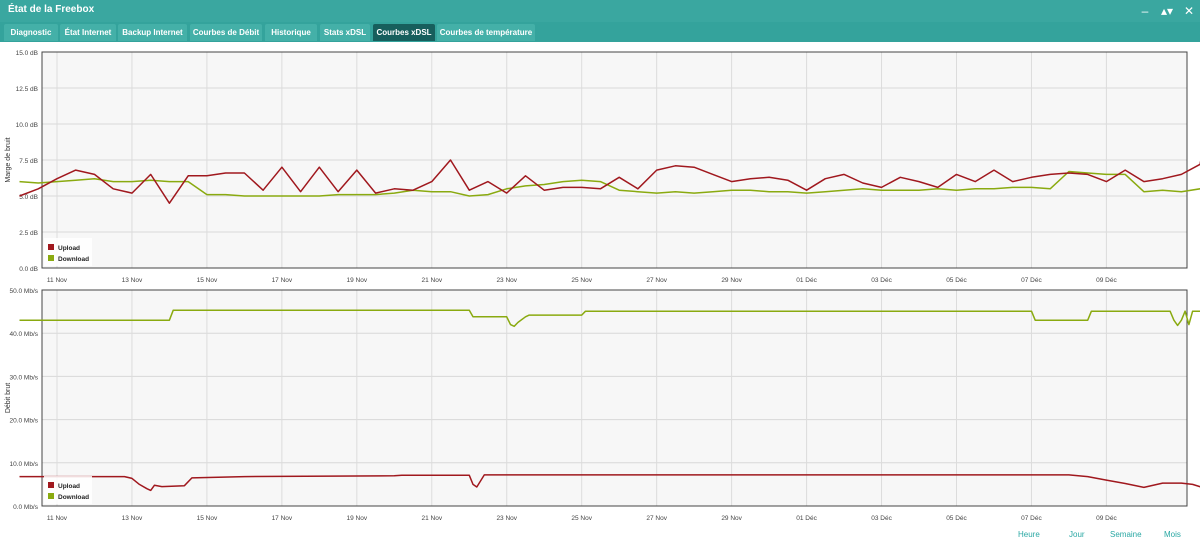  What do you see at coordinates (28, 197) in the screenshot?
I see `y-tick-label: 5.0 dB` at bounding box center [28, 197].